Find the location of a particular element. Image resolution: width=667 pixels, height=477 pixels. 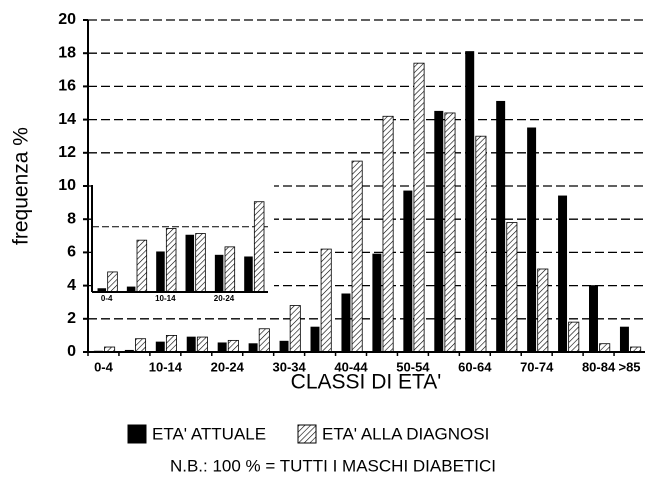

y-tick-label: 14 is located at coordinates (67, 119).